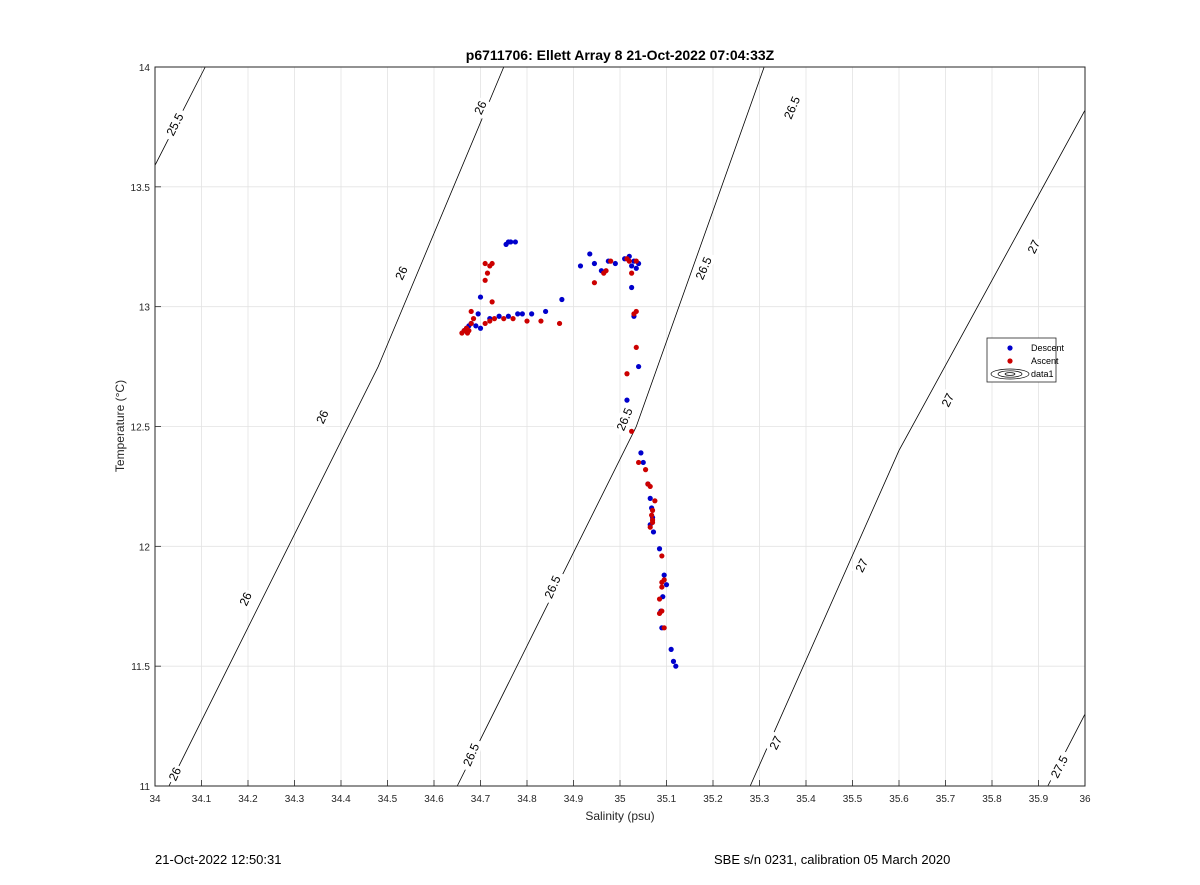 The width and height of the screenshot is (1200, 885). Describe the element at coordinates (145, 308) in the screenshot. I see `y-tick-label: 13` at that location.